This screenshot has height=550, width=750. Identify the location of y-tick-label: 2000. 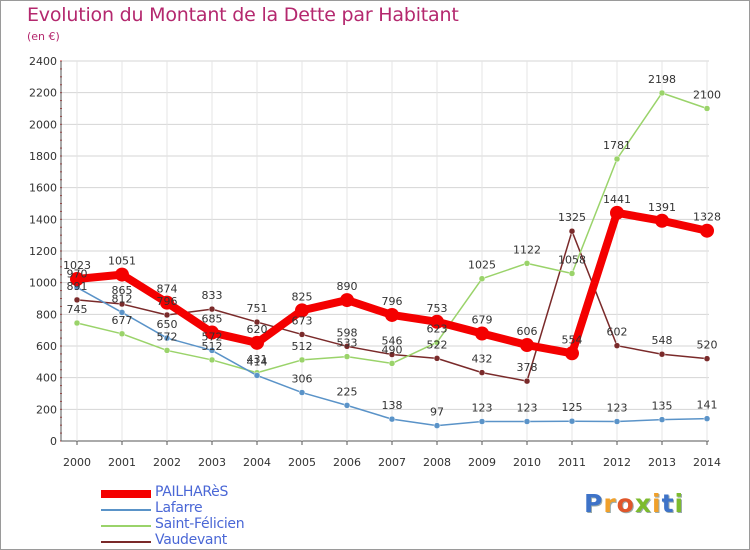
(43, 124).